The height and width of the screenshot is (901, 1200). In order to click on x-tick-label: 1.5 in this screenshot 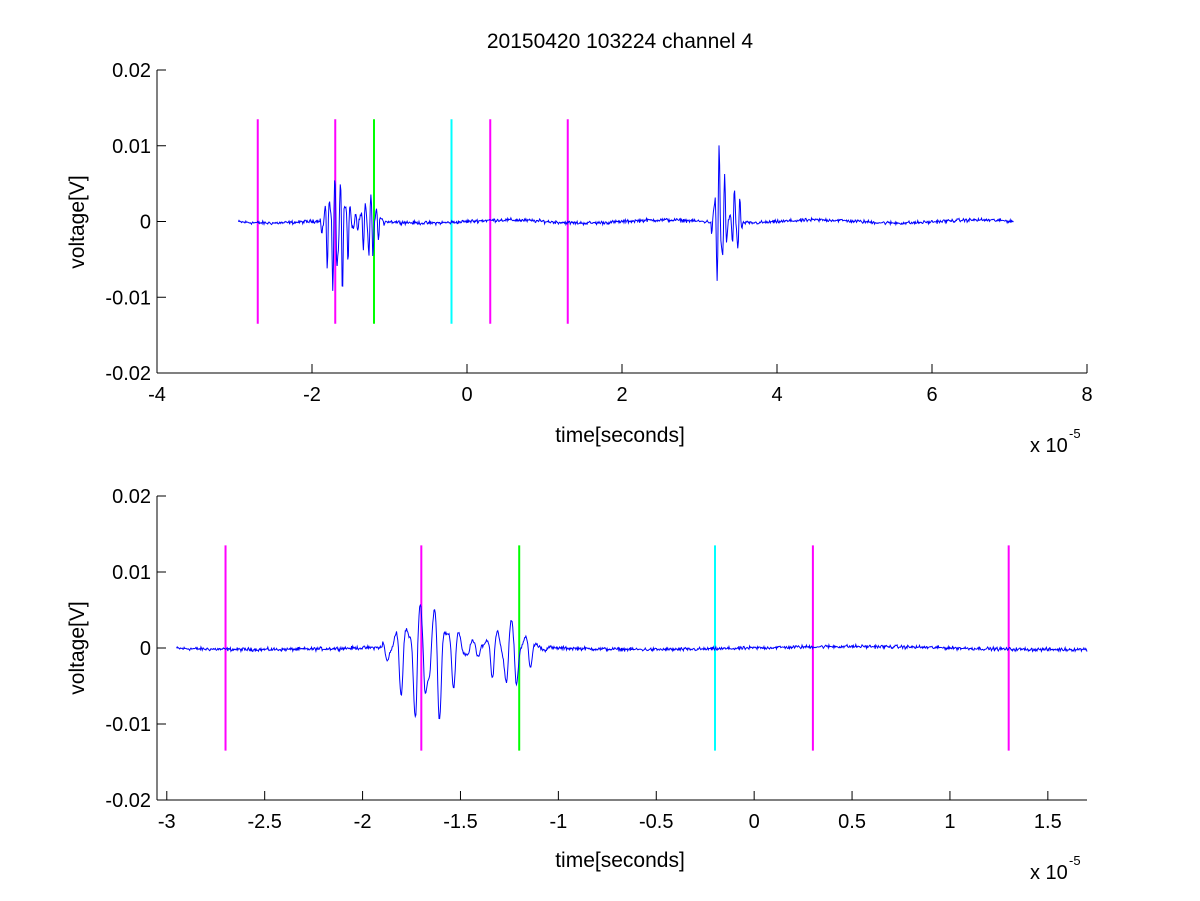, I will do `click(1048, 822)`.